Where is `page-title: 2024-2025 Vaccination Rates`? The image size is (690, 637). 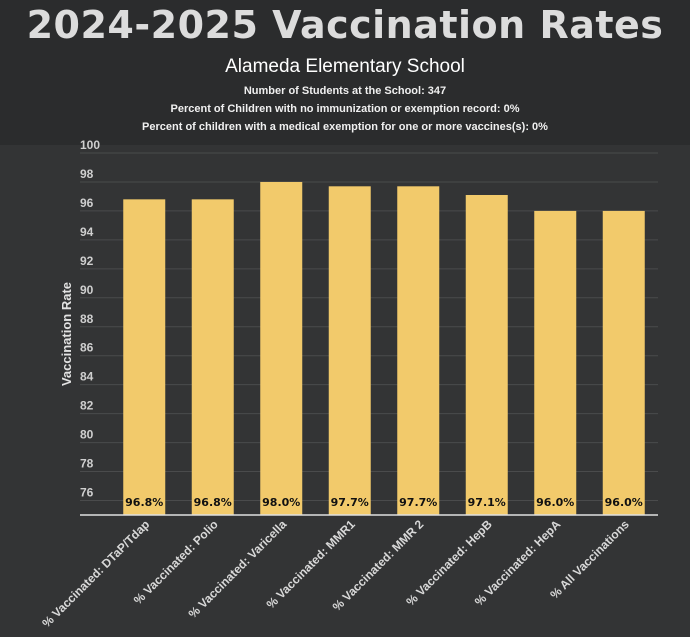
page-title: 2024-2025 Vaccination Rates is located at coordinates (345, 25).